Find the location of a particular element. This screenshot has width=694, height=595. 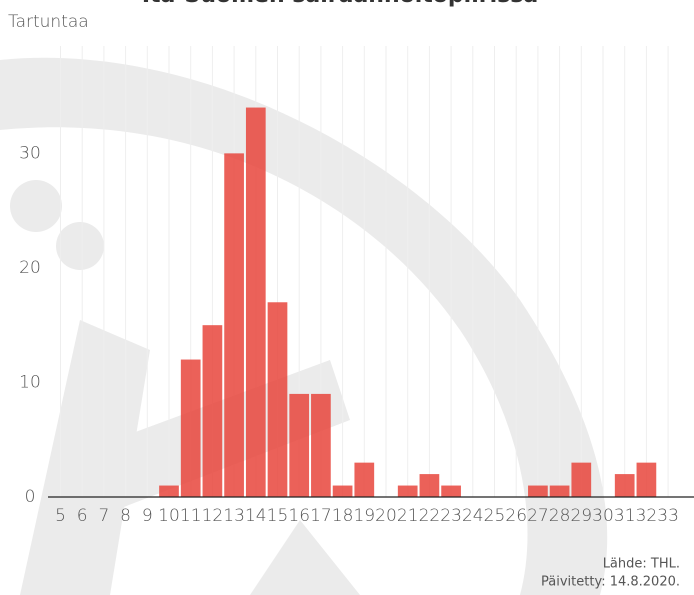

x-tick-label: 32 is located at coordinates (647, 516).